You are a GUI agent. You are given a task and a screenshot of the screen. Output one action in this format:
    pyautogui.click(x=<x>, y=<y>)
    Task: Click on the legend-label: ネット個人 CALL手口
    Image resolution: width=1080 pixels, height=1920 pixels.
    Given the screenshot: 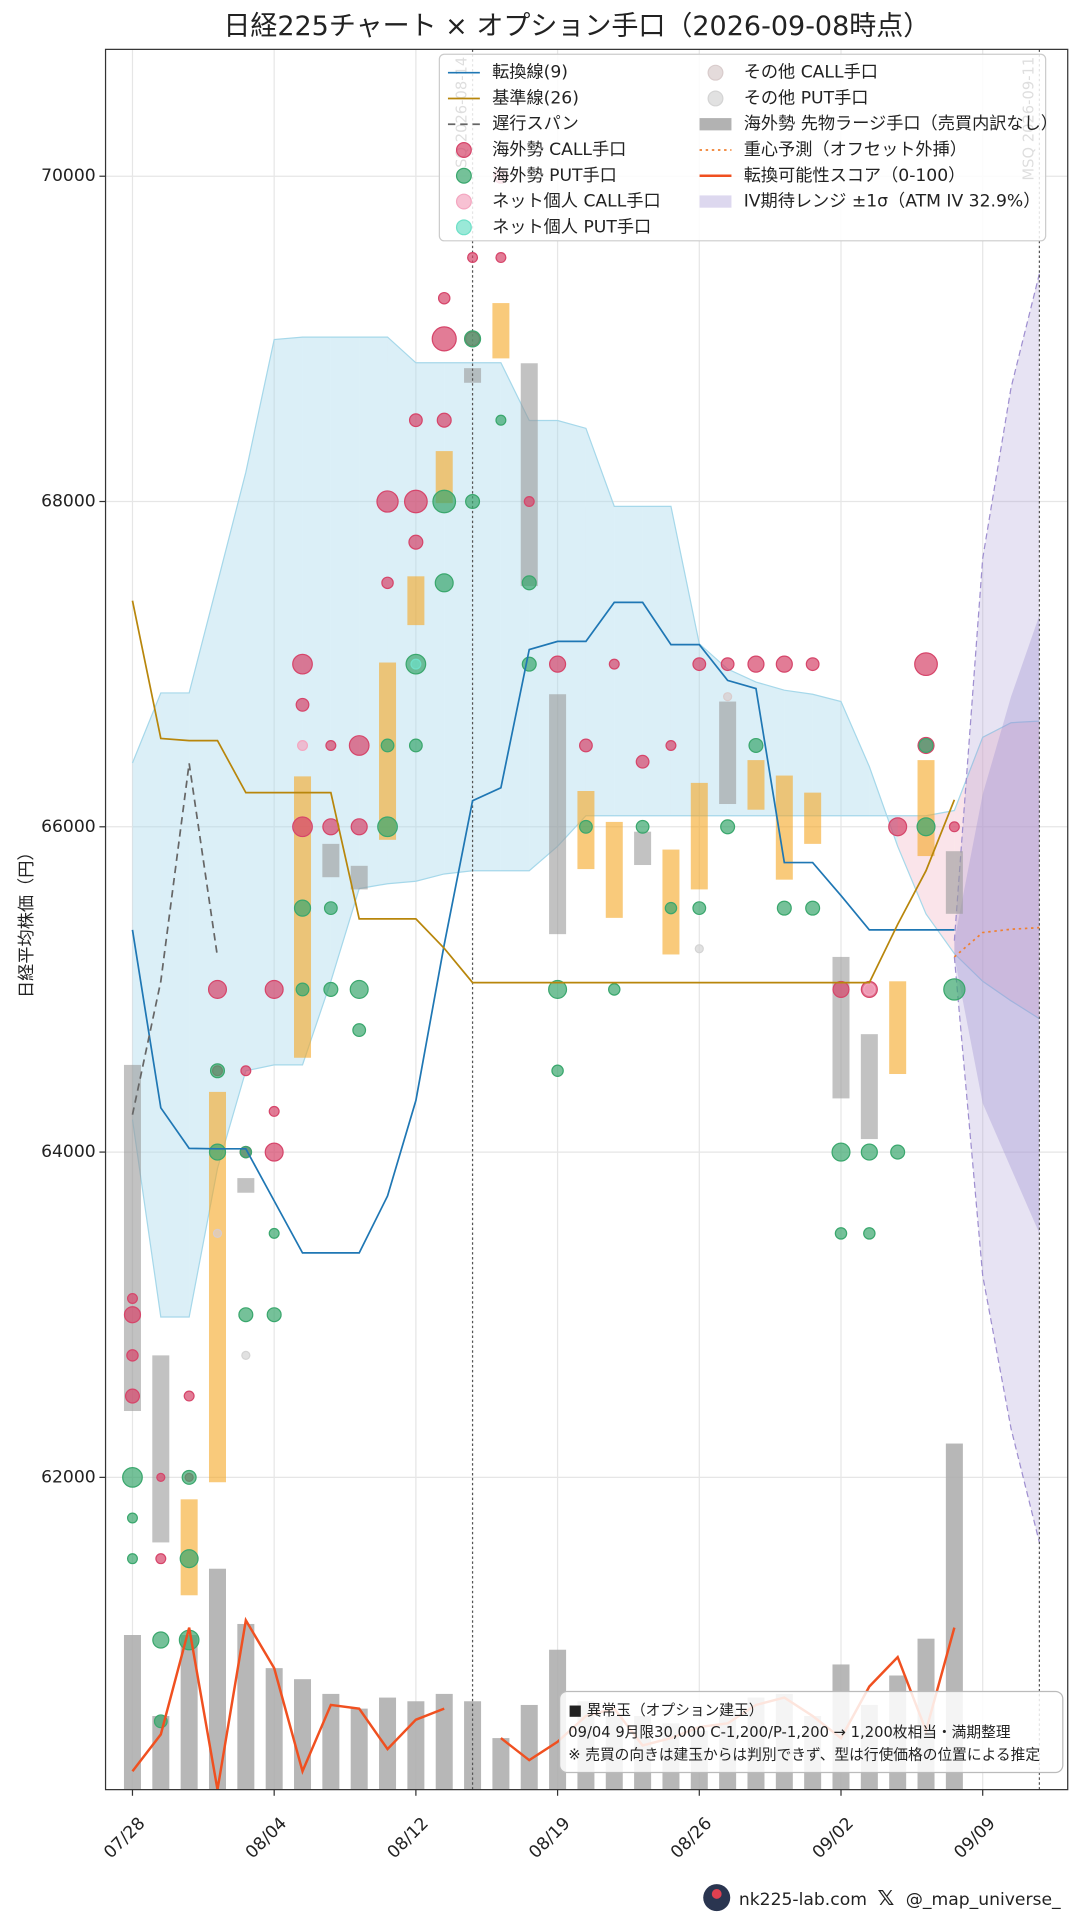 What is the action you would take?
    pyautogui.click(x=576, y=202)
    